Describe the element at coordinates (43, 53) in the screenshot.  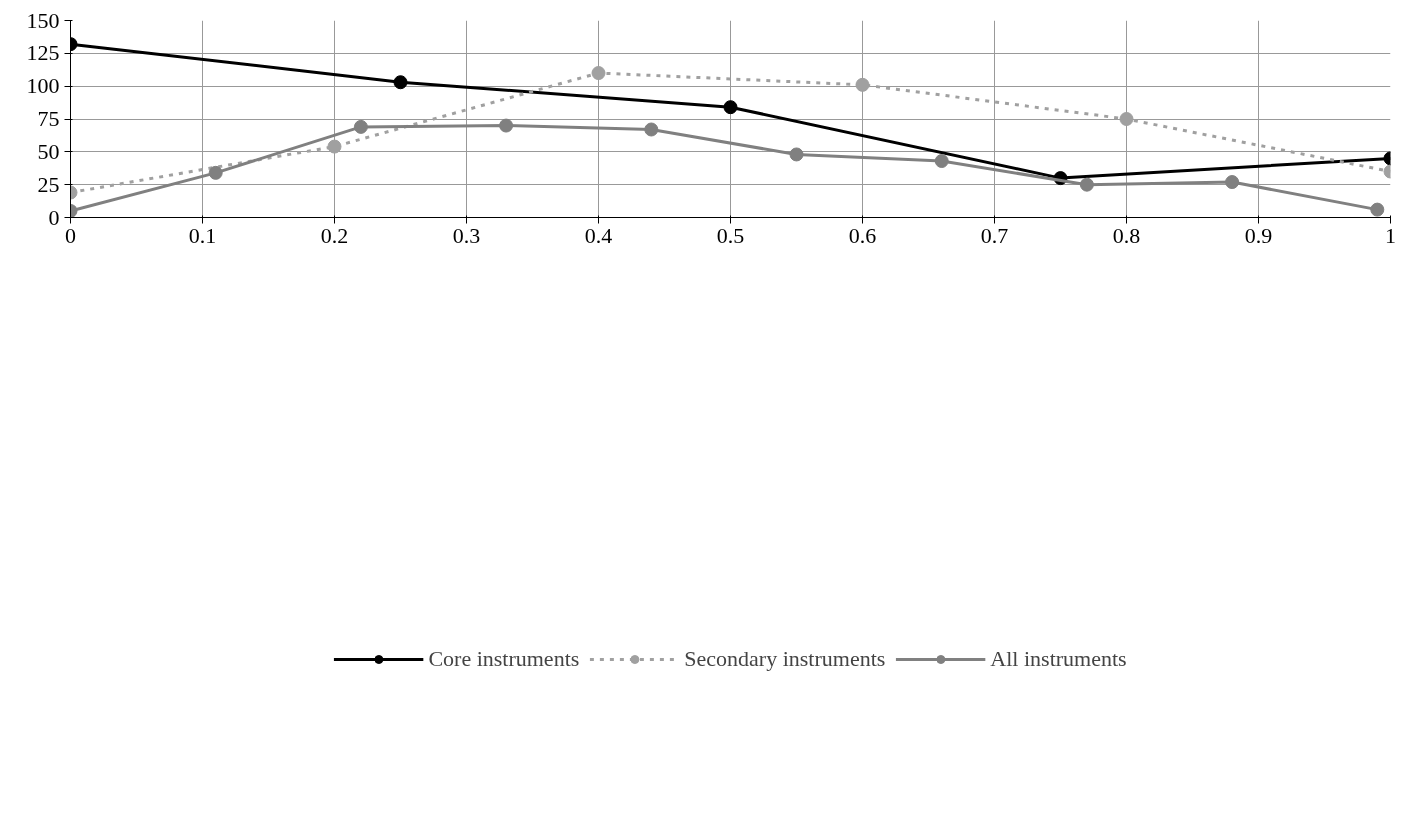
I see `y-tick-label: 125` at that location.